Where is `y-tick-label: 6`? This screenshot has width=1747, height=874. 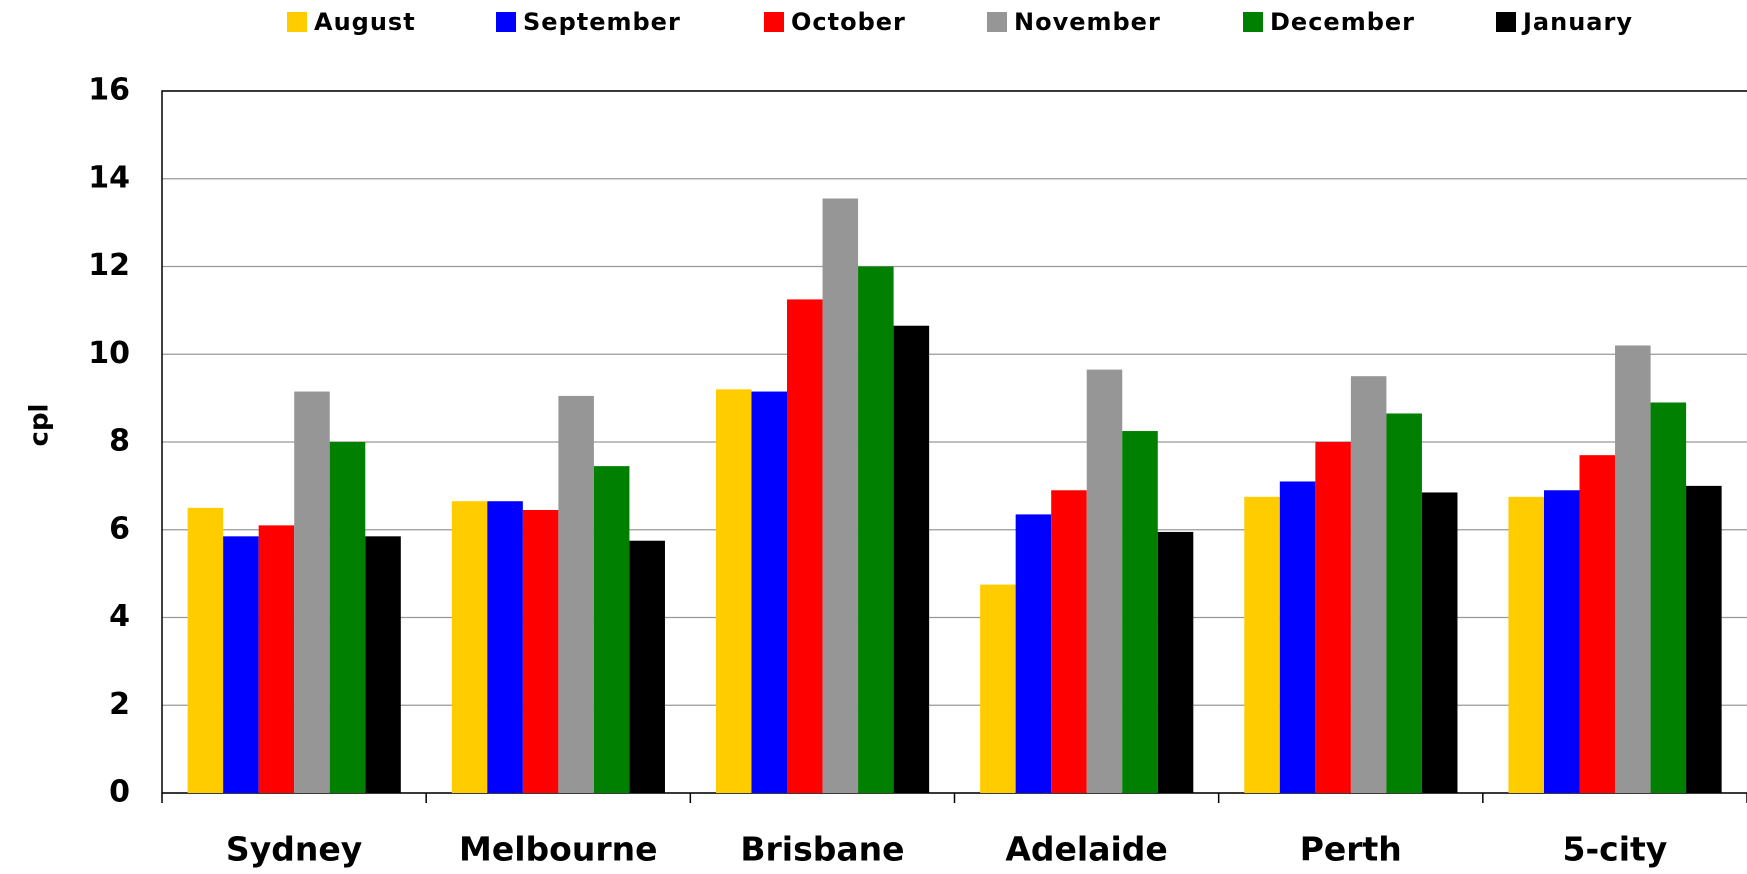 y-tick-label: 6 is located at coordinates (119, 528).